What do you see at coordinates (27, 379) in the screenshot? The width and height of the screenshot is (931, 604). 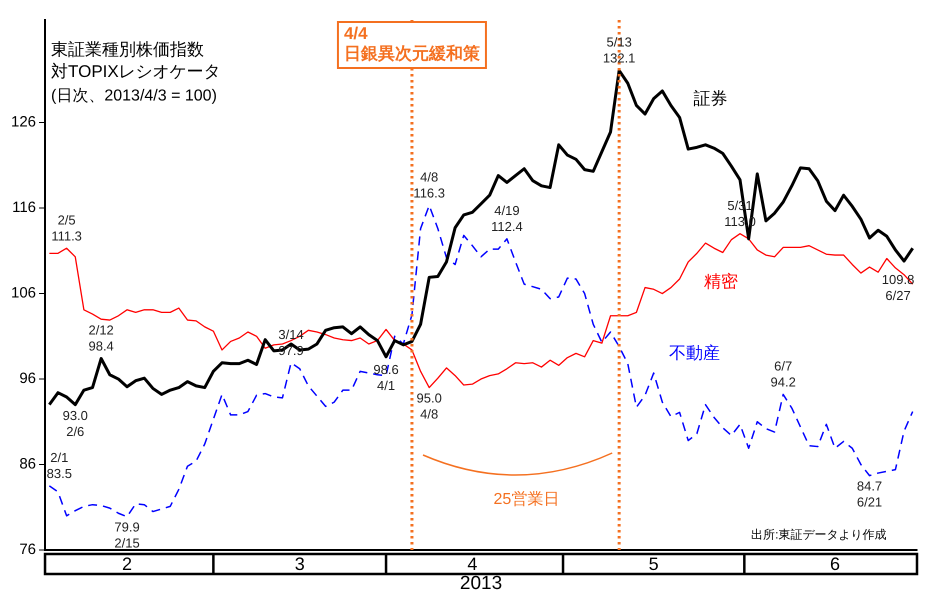 I see `y-tick-label: 96` at bounding box center [27, 379].